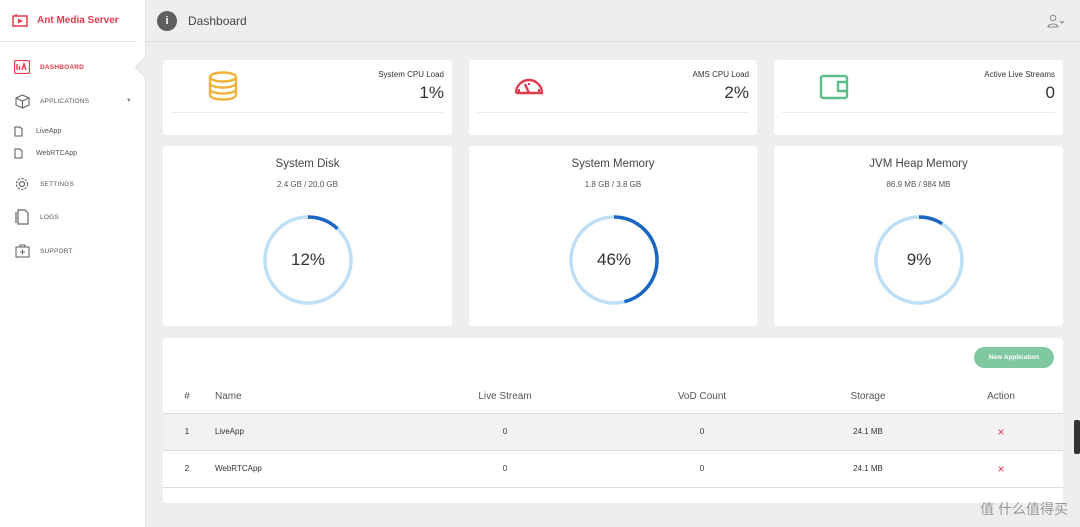  I want to click on gauge-card-system-memory: System Memory 1.8 GB / 3.8 GB 46%, so click(613, 236).